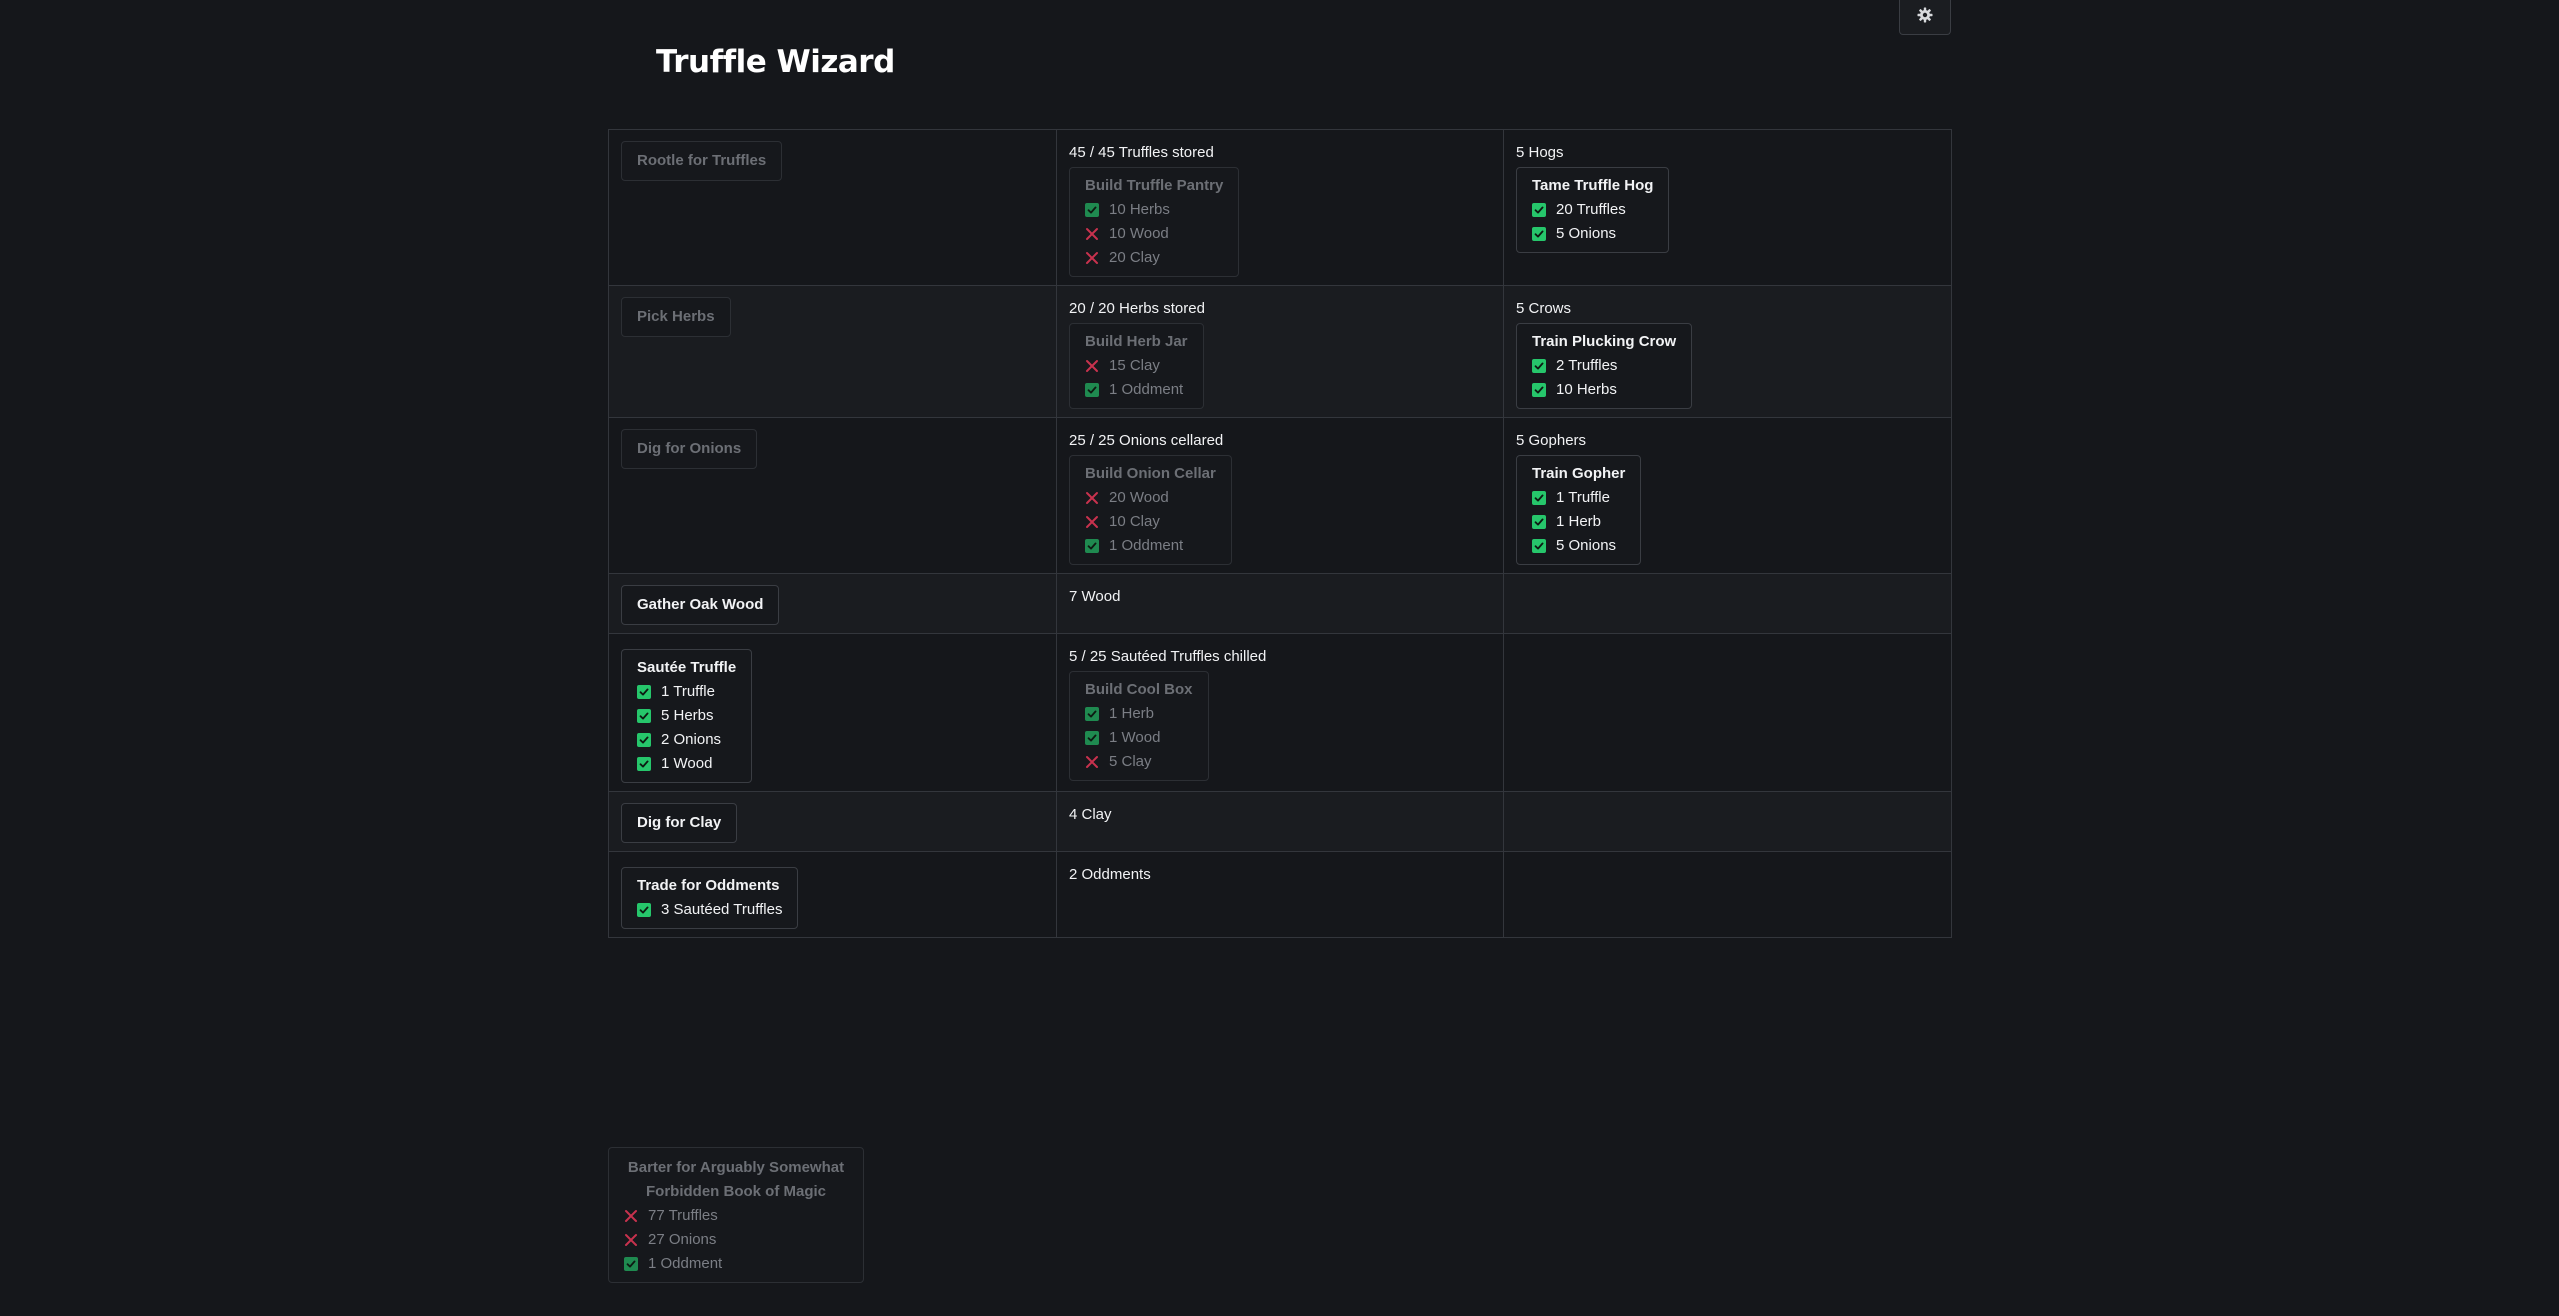  I want to click on requirement-item: 1 Truffle, so click(1578, 498).